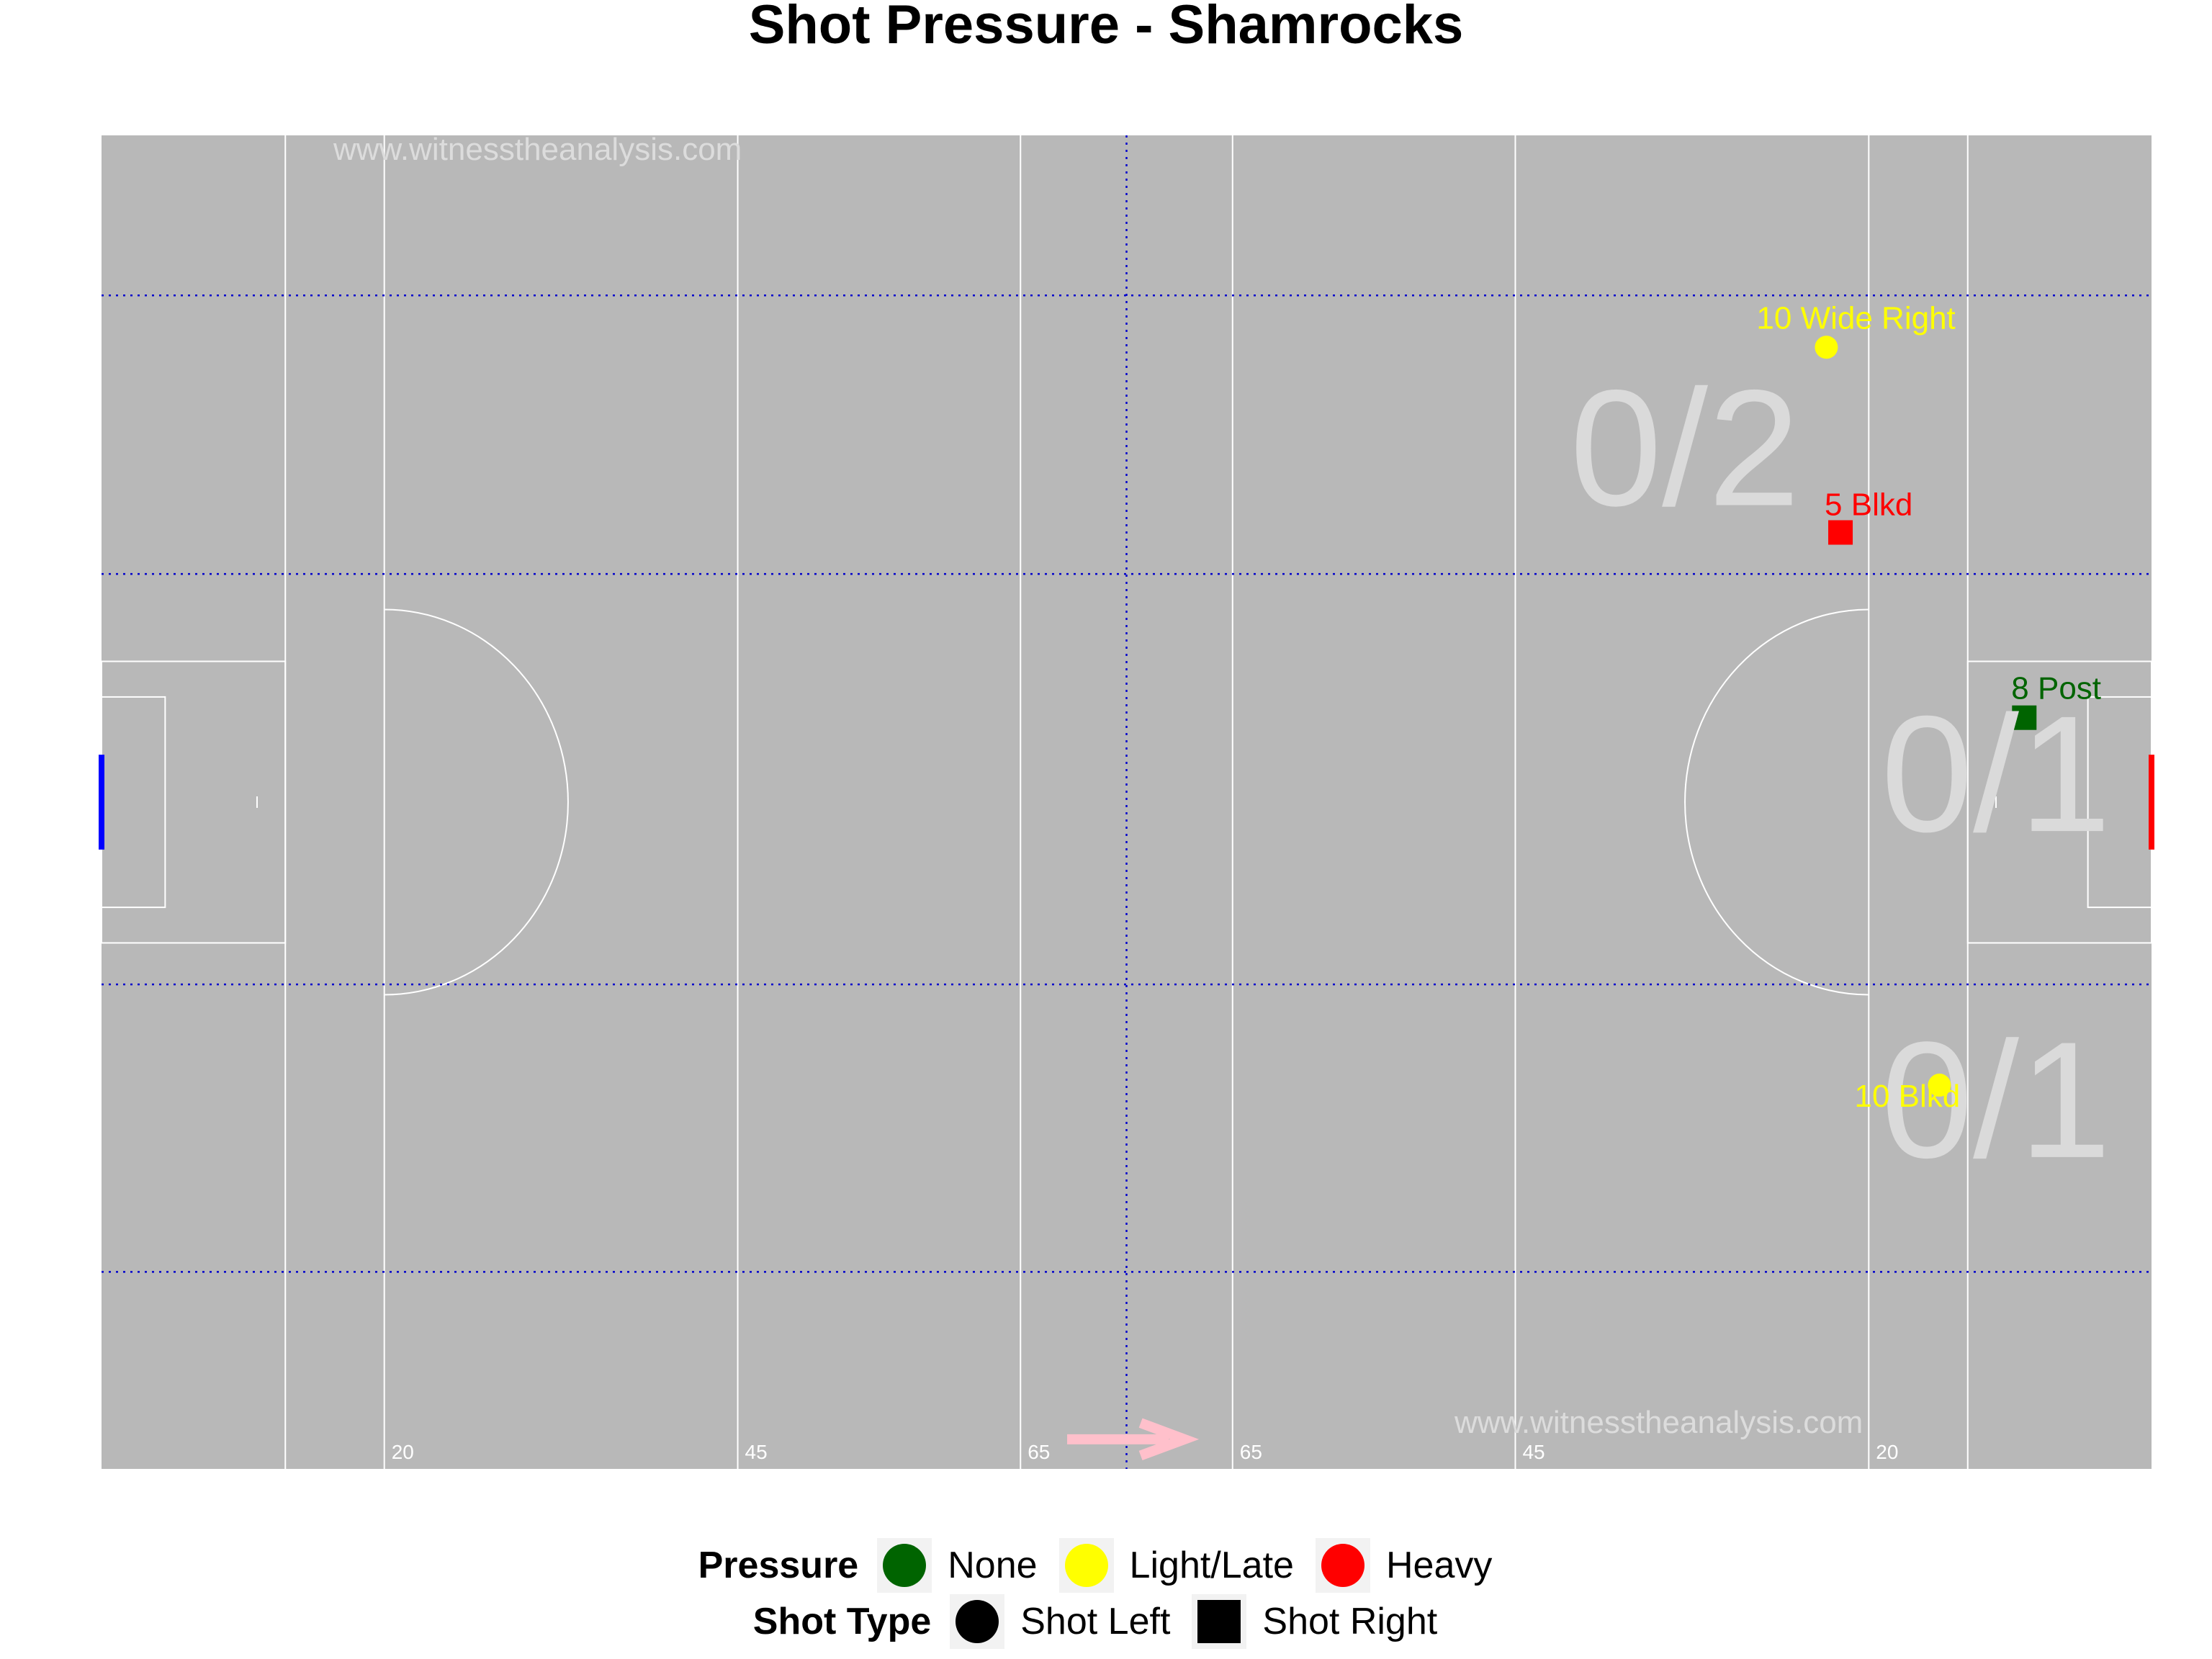  I want to click on legend-shot-type-title: Shot Type, so click(842, 1622).